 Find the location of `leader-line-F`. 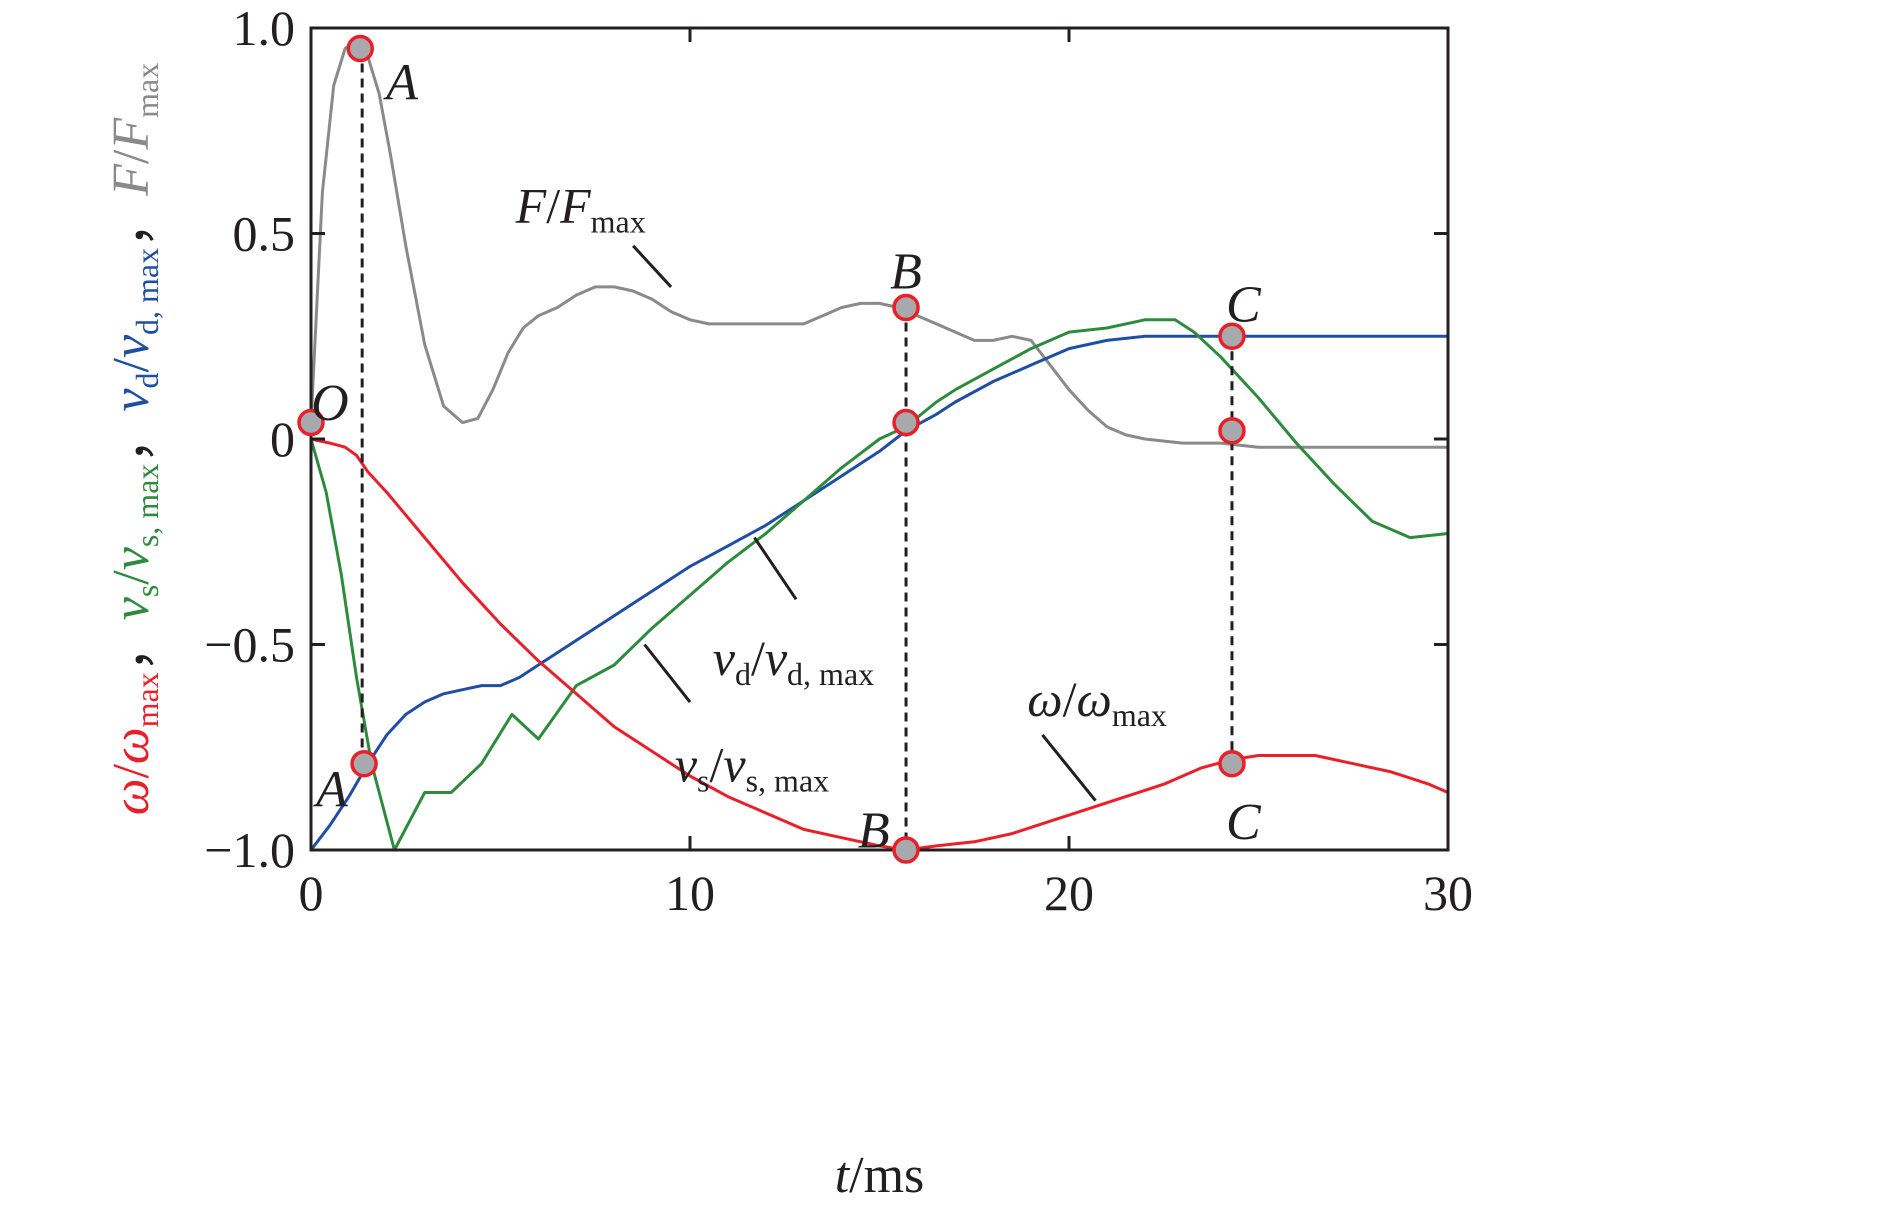

leader-line-F is located at coordinates (652, 266).